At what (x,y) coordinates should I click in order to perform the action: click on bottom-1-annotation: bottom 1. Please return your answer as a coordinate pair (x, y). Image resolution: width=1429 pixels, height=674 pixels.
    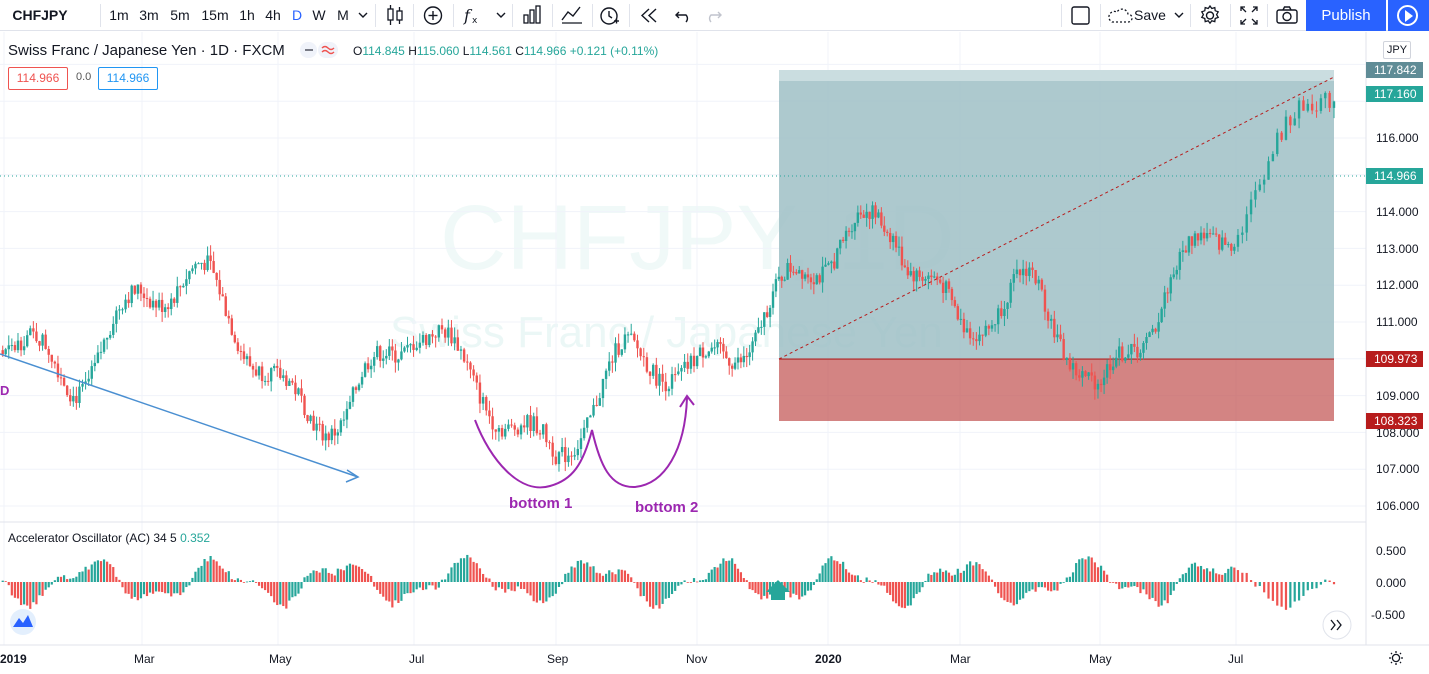
    Looking at the image, I should click on (541, 503).